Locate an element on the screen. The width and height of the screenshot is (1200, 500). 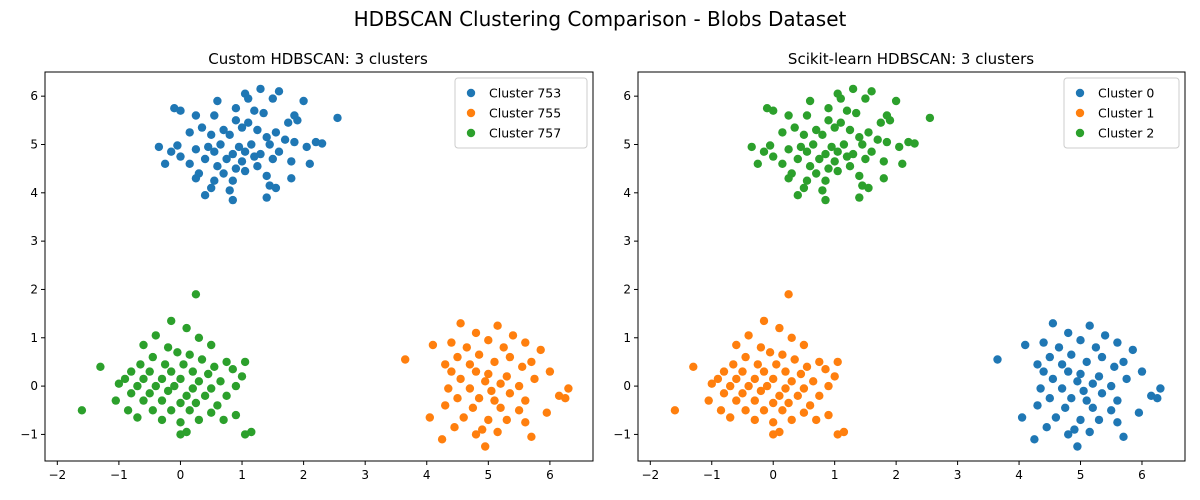
legend-label: Cluster 2 is located at coordinates (1126, 133).